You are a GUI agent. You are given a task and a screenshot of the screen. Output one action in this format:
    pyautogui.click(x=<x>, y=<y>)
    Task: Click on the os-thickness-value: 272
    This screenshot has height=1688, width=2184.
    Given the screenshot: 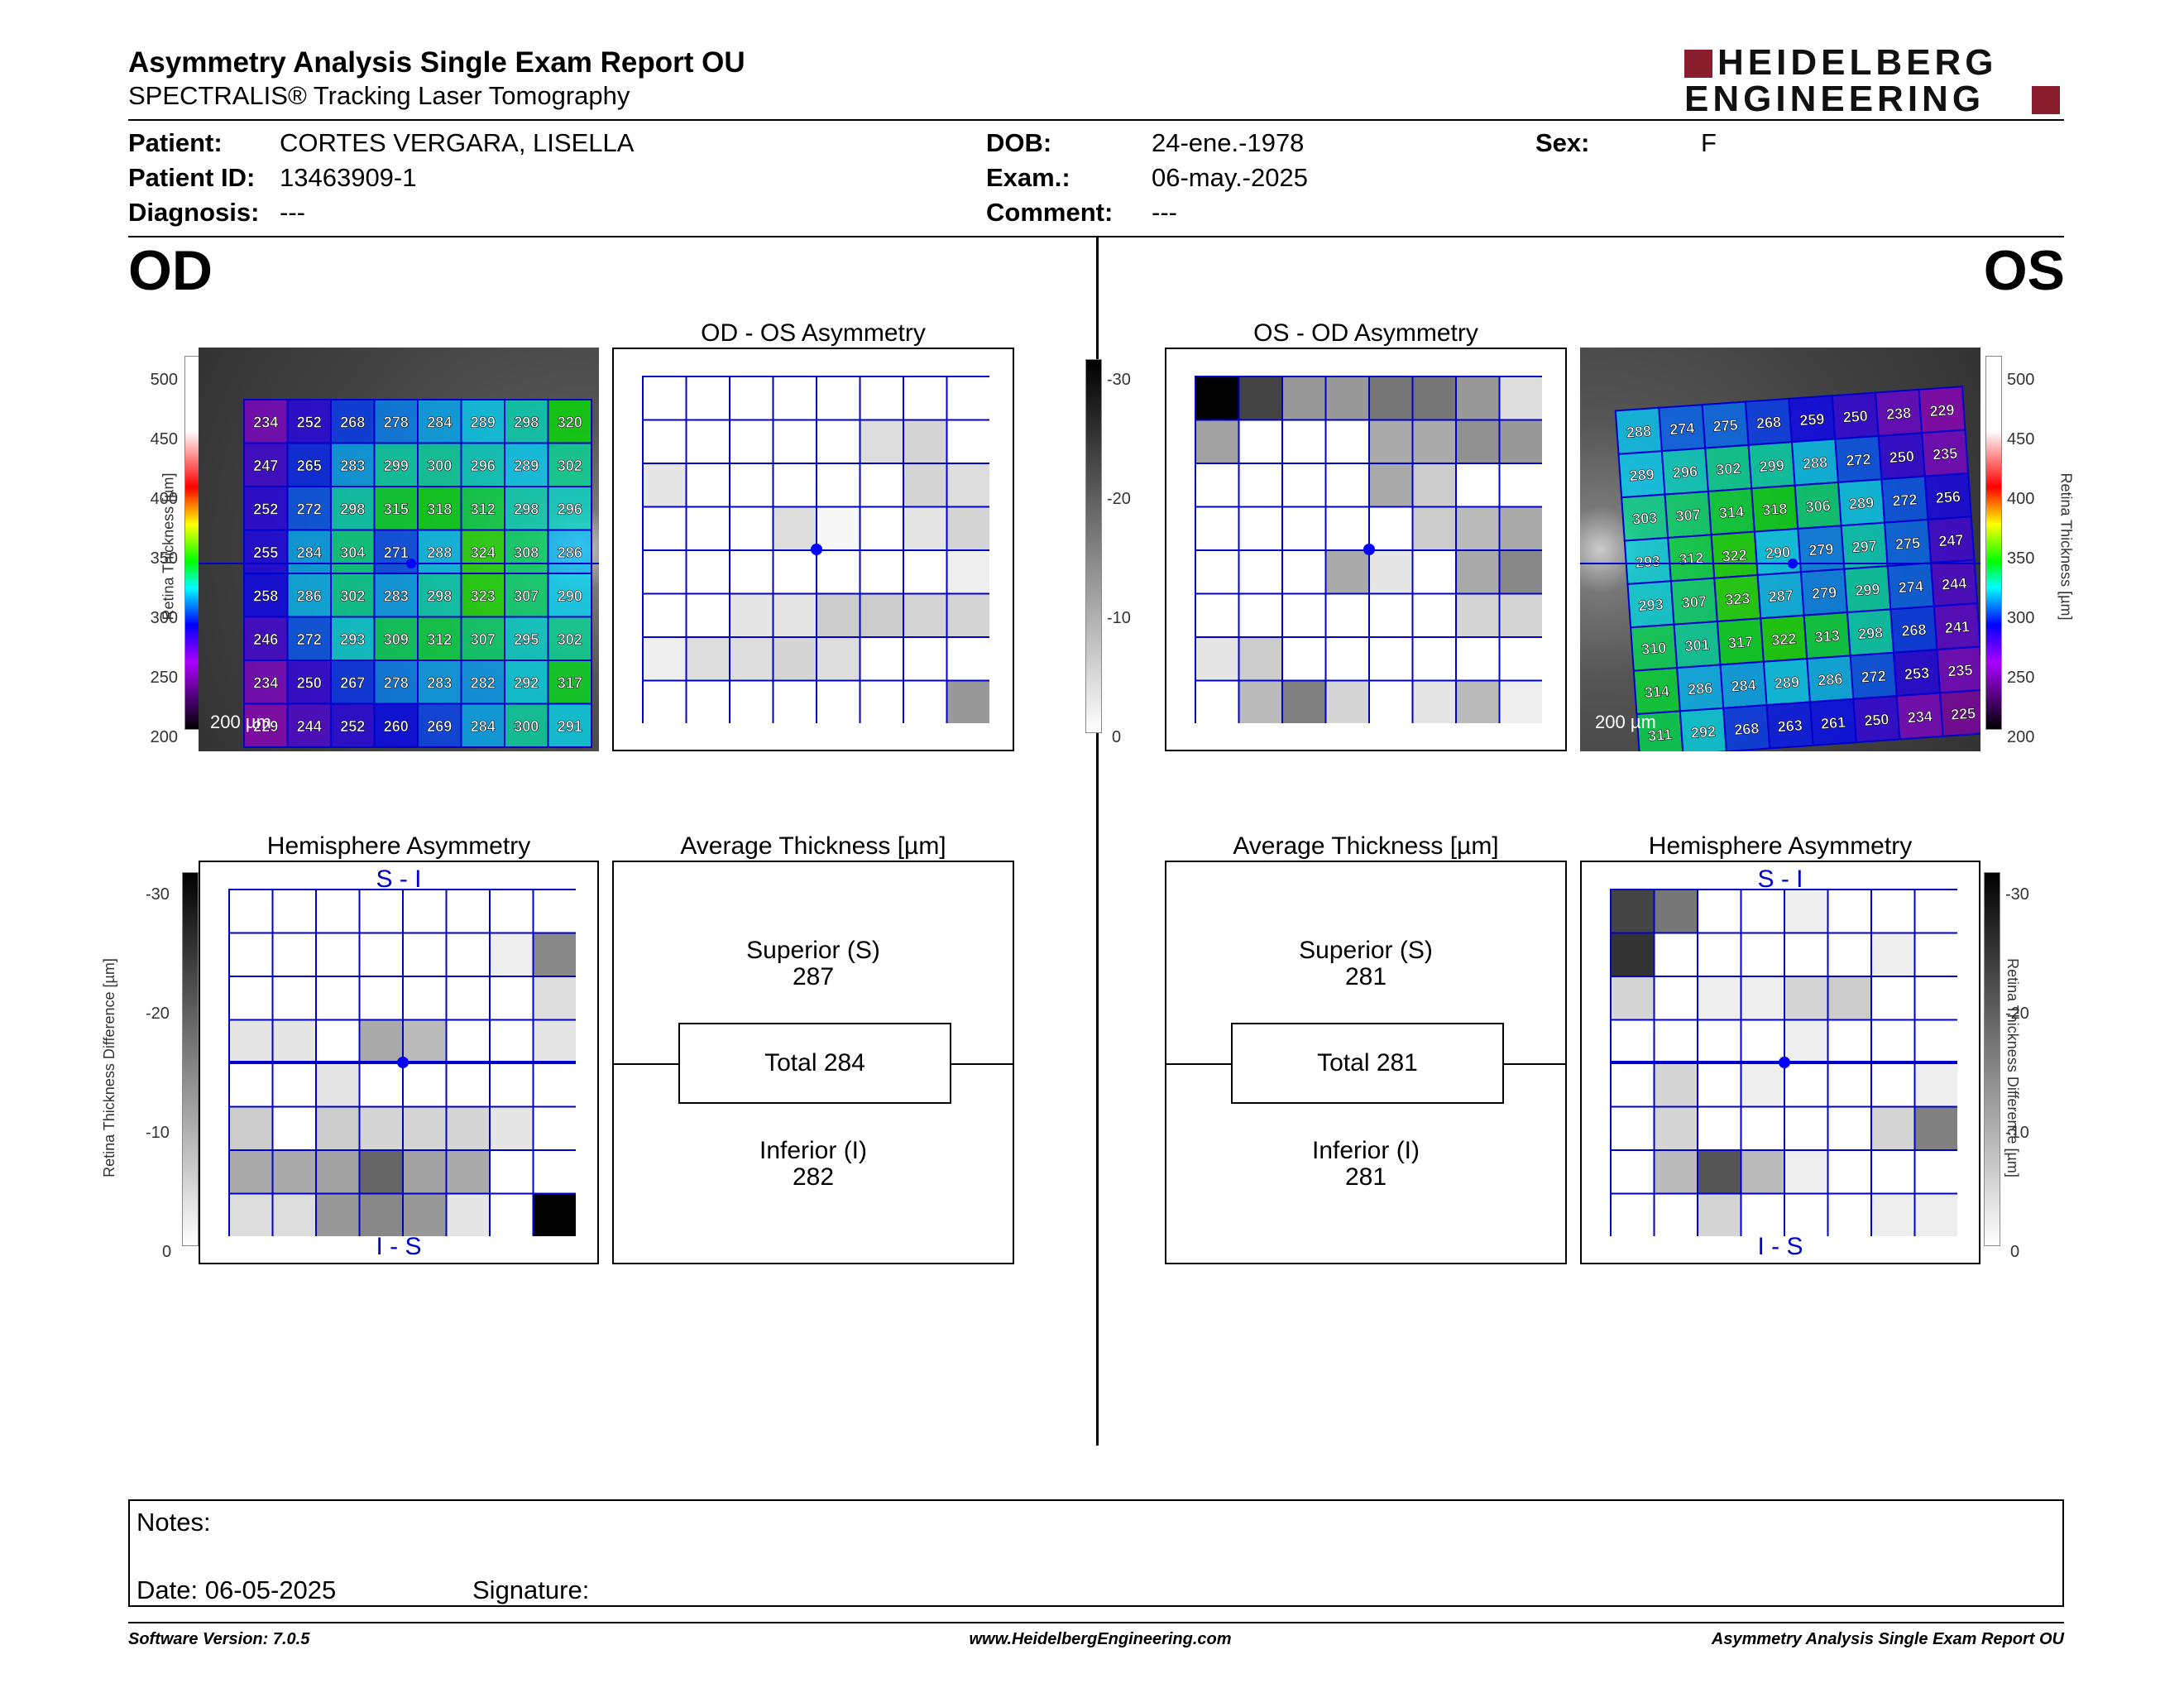 What is the action you would take?
    pyautogui.click(x=1858, y=460)
    